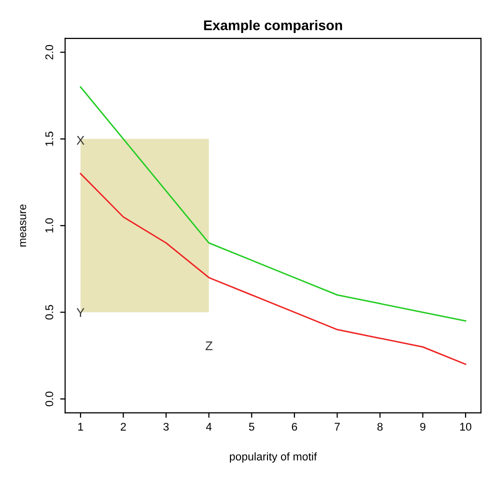  Describe the element at coordinates (81, 426) in the screenshot. I see `x-tick-label: 1` at that location.